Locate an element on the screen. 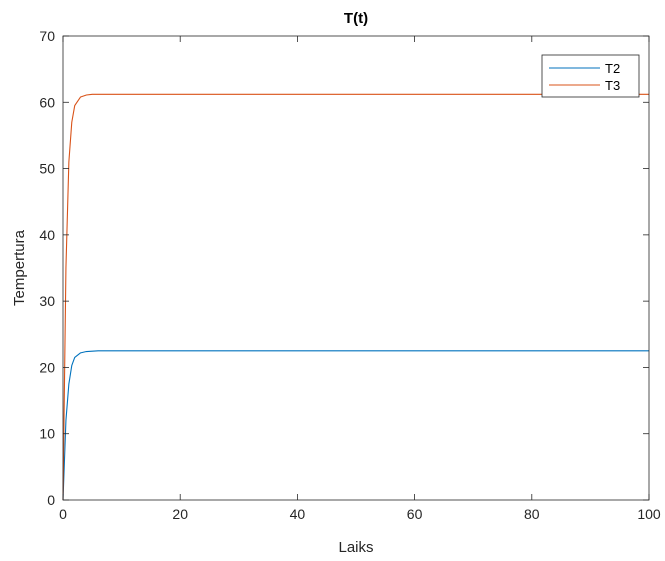 The width and height of the screenshot is (665, 561). y-tick-label: 10 is located at coordinates (47, 434).